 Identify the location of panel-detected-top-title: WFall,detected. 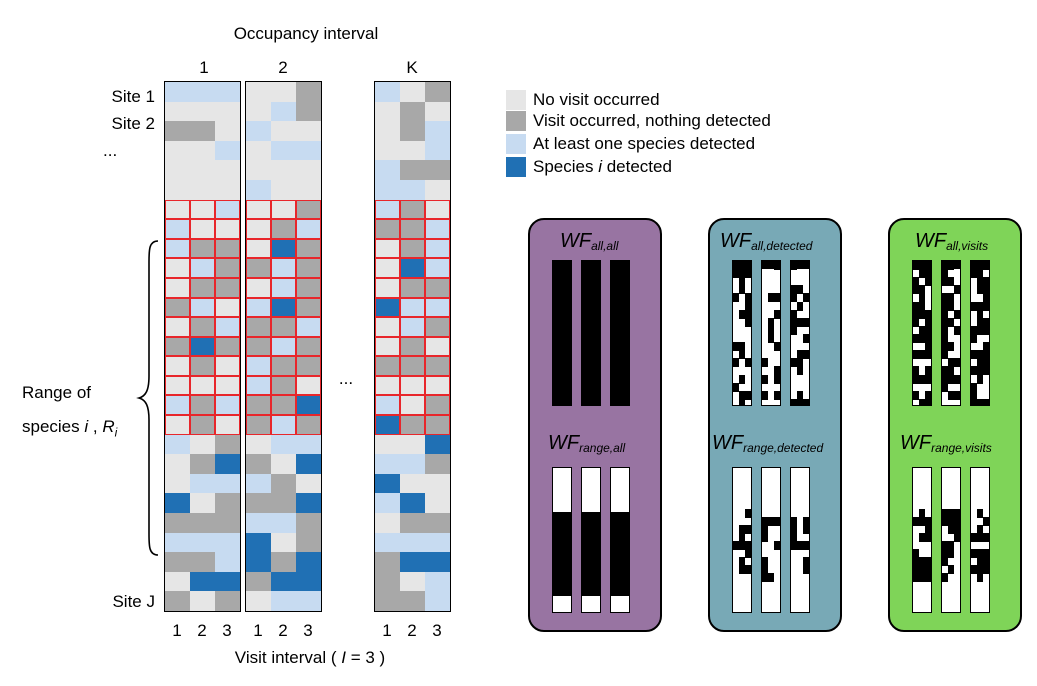
(766, 241).